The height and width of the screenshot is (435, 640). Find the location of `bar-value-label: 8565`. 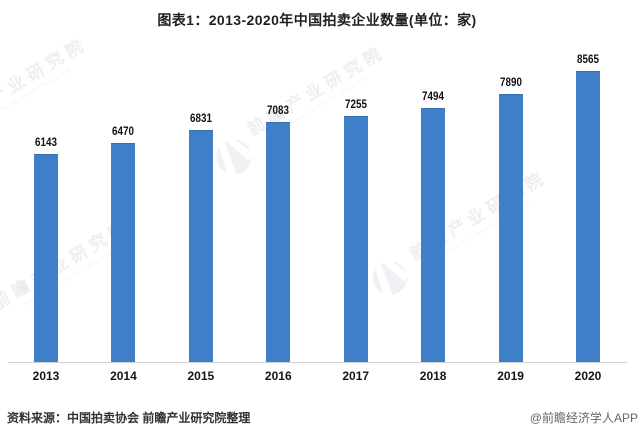

bar-value-label: 8565 is located at coordinates (588, 59).